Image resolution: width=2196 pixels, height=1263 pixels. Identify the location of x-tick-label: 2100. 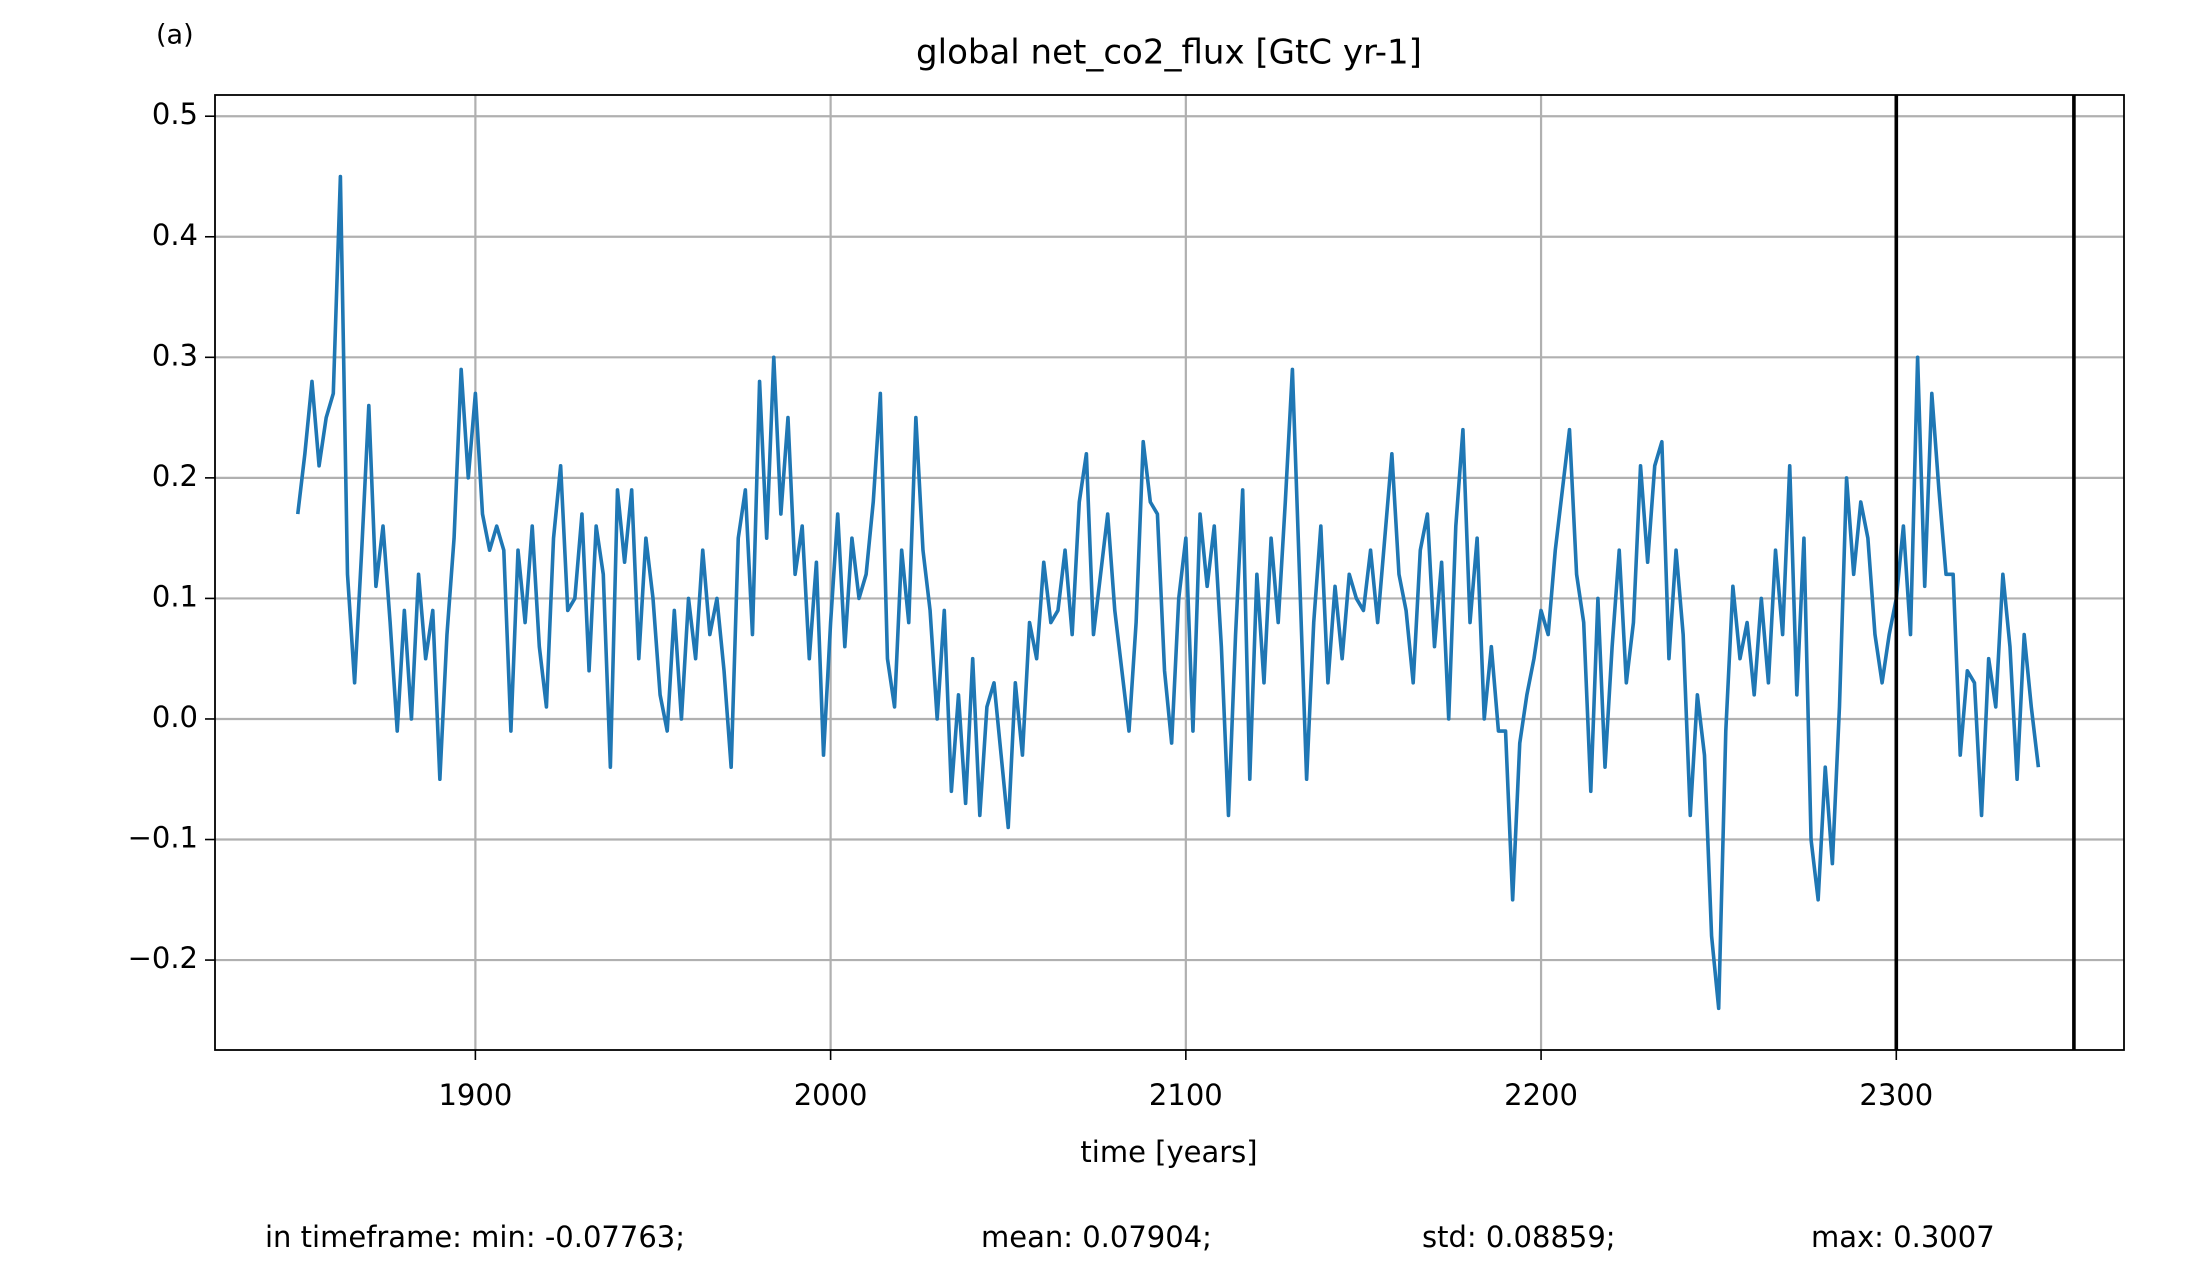
(1186, 1095).